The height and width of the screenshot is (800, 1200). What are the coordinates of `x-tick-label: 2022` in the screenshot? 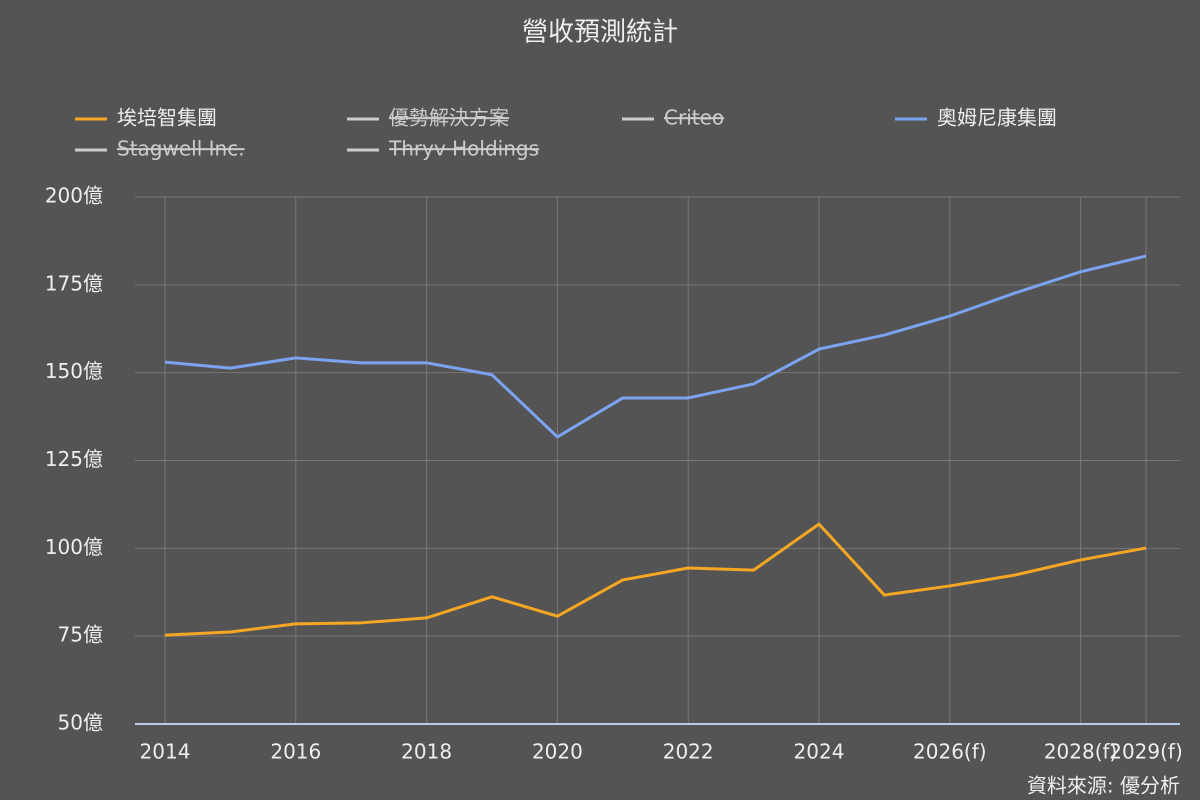 It's located at (688, 752).